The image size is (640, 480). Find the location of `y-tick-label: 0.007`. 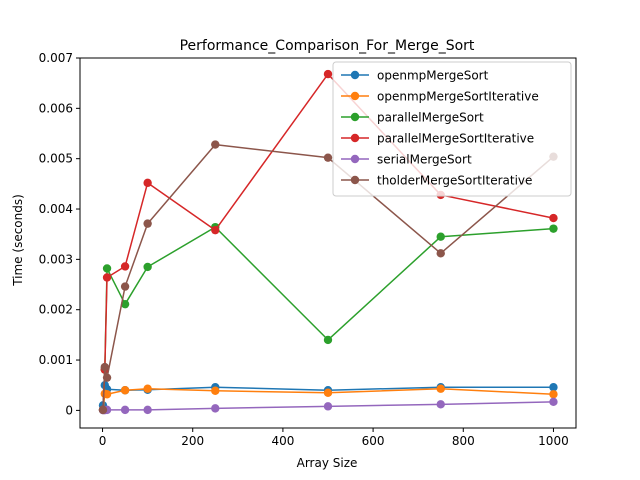

y-tick-label: 0.007 is located at coordinates (56, 58).